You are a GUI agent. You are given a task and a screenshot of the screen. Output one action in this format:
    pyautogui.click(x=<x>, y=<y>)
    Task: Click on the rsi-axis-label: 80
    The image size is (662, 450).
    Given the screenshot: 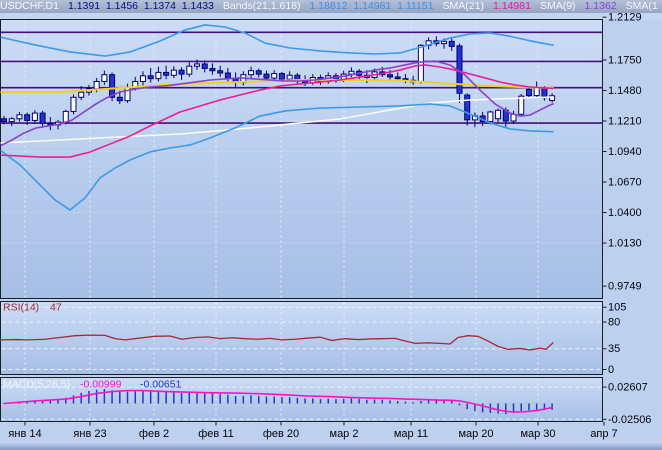 What is the action you would take?
    pyautogui.click(x=614, y=323)
    